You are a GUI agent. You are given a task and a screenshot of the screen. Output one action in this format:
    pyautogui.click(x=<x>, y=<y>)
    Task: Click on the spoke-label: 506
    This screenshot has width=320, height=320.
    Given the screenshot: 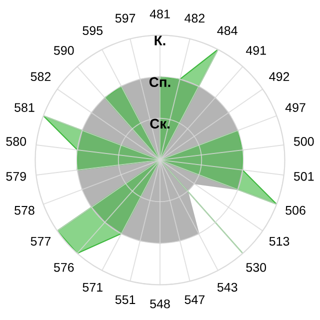 What is the action you would take?
    pyautogui.click(x=296, y=210)
    